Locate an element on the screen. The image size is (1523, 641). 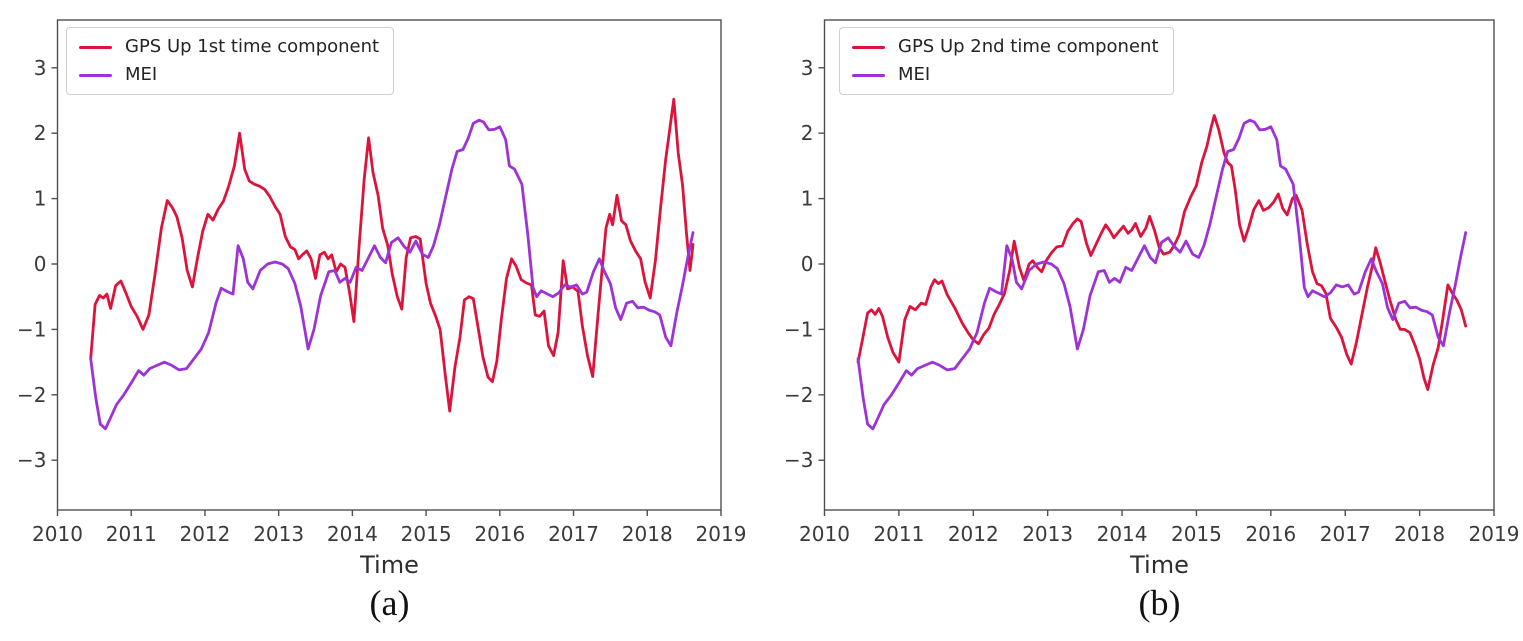
legend-b: GPS Up 2nd time component MEI is located at coordinates (1006, 61).